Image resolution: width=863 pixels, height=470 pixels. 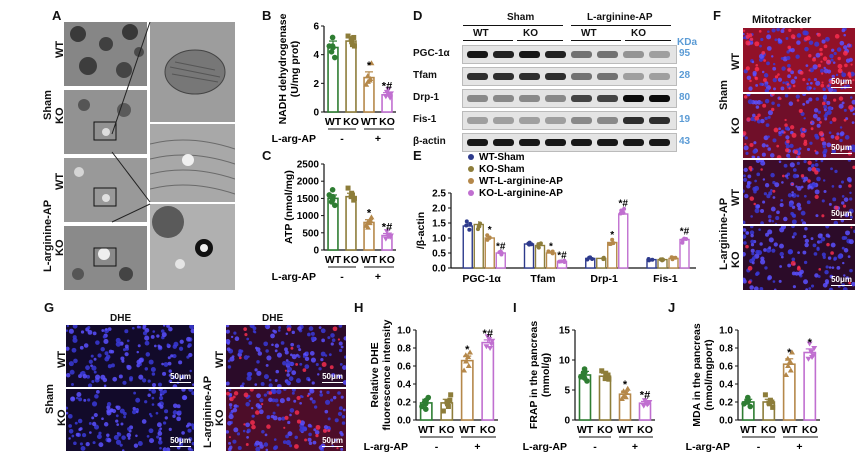 What do you see at coordinates (105, 54) in the screenshot?
I see `em-image-sham-wt` at bounding box center [105, 54].